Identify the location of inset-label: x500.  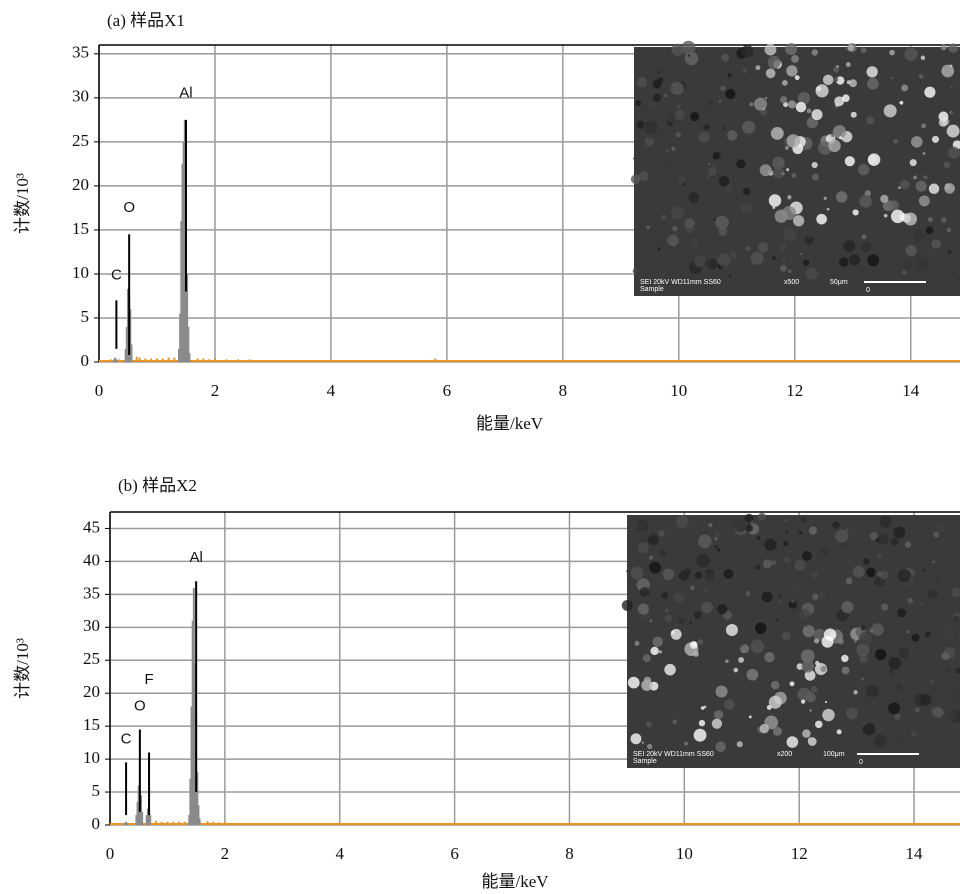
(791, 282).